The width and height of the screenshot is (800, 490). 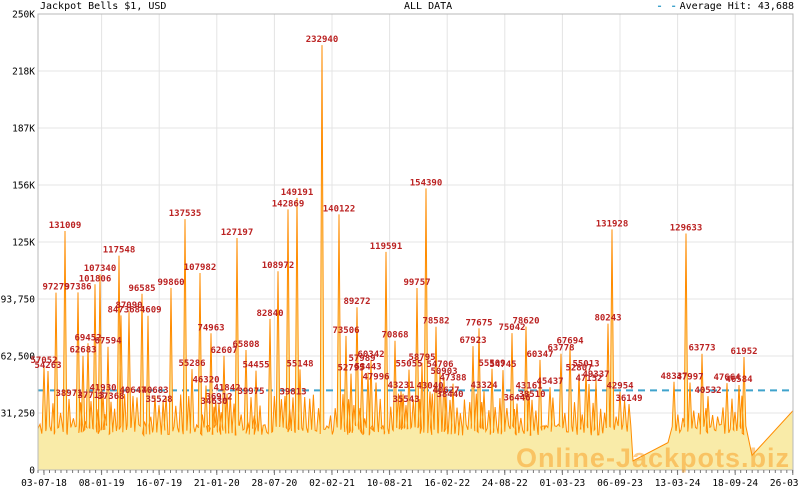 I want to click on svg-text: 24-08-22, so click(x=505, y=483).